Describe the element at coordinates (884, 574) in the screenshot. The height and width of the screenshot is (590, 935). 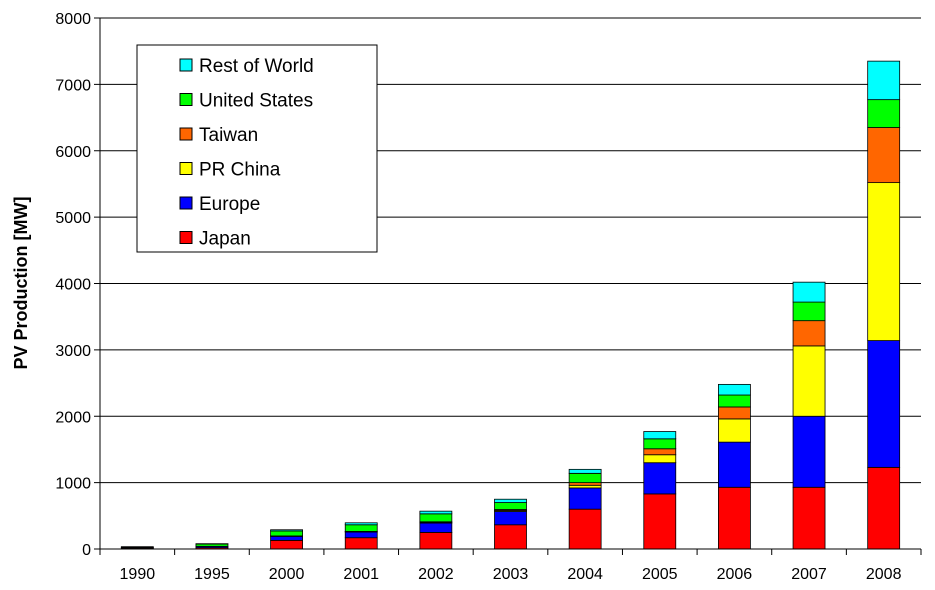
I see `x-tick-label: 2008` at that location.